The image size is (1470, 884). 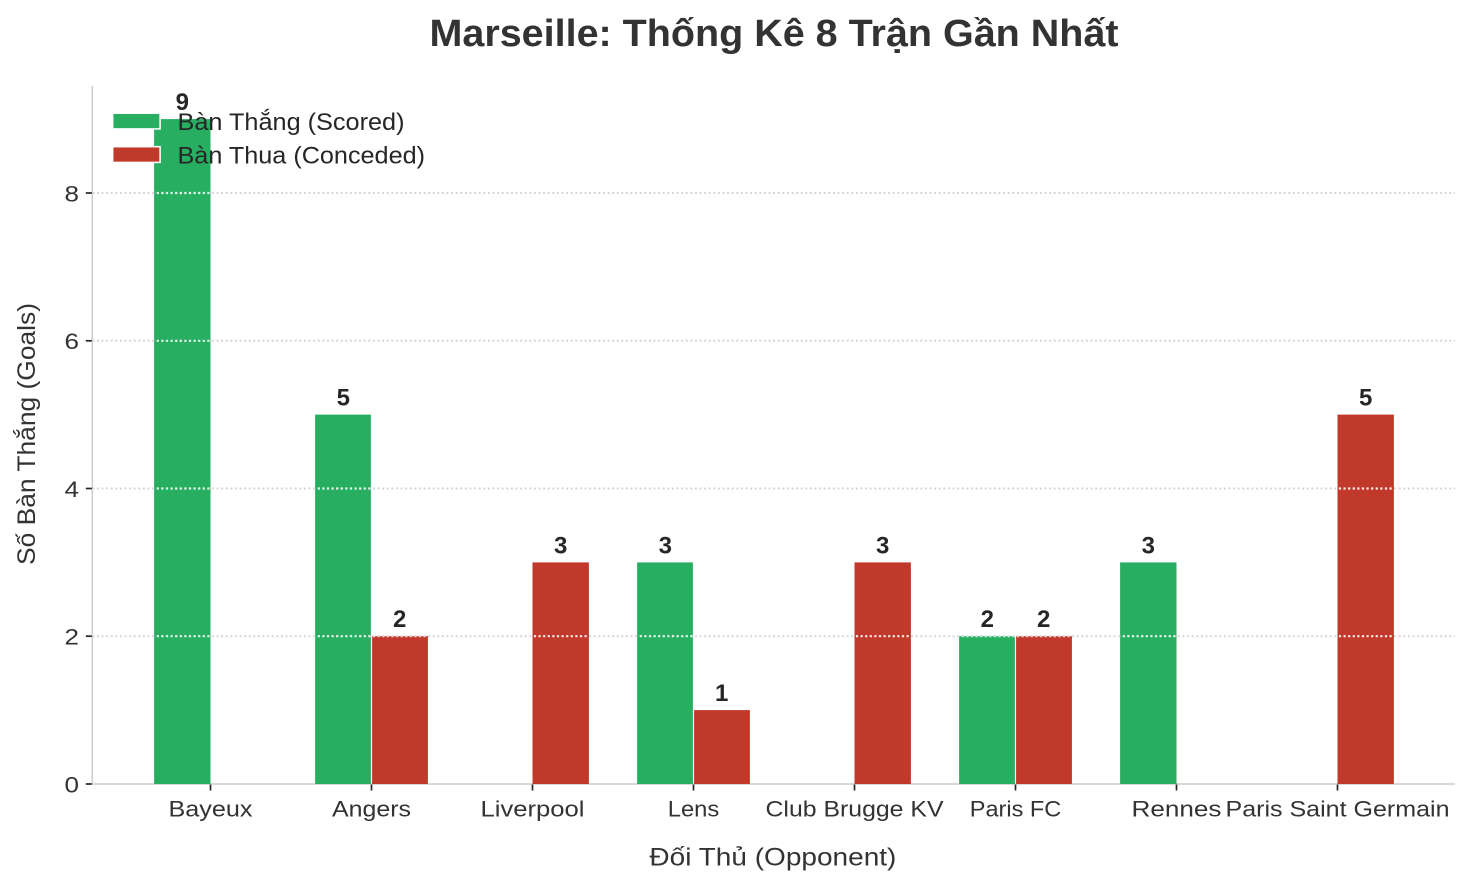 What do you see at coordinates (291, 122) in the screenshot?
I see `svg-text: Bàn Thắng (Scored)` at bounding box center [291, 122].